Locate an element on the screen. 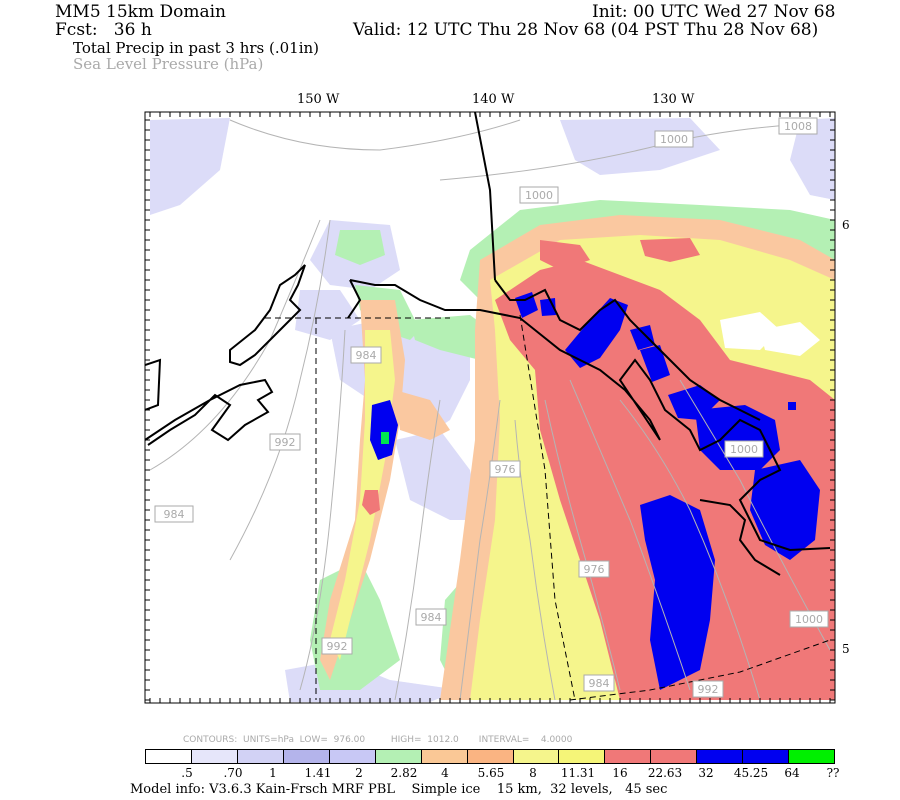  colorbar-label: 1 is located at coordinates (273, 773).